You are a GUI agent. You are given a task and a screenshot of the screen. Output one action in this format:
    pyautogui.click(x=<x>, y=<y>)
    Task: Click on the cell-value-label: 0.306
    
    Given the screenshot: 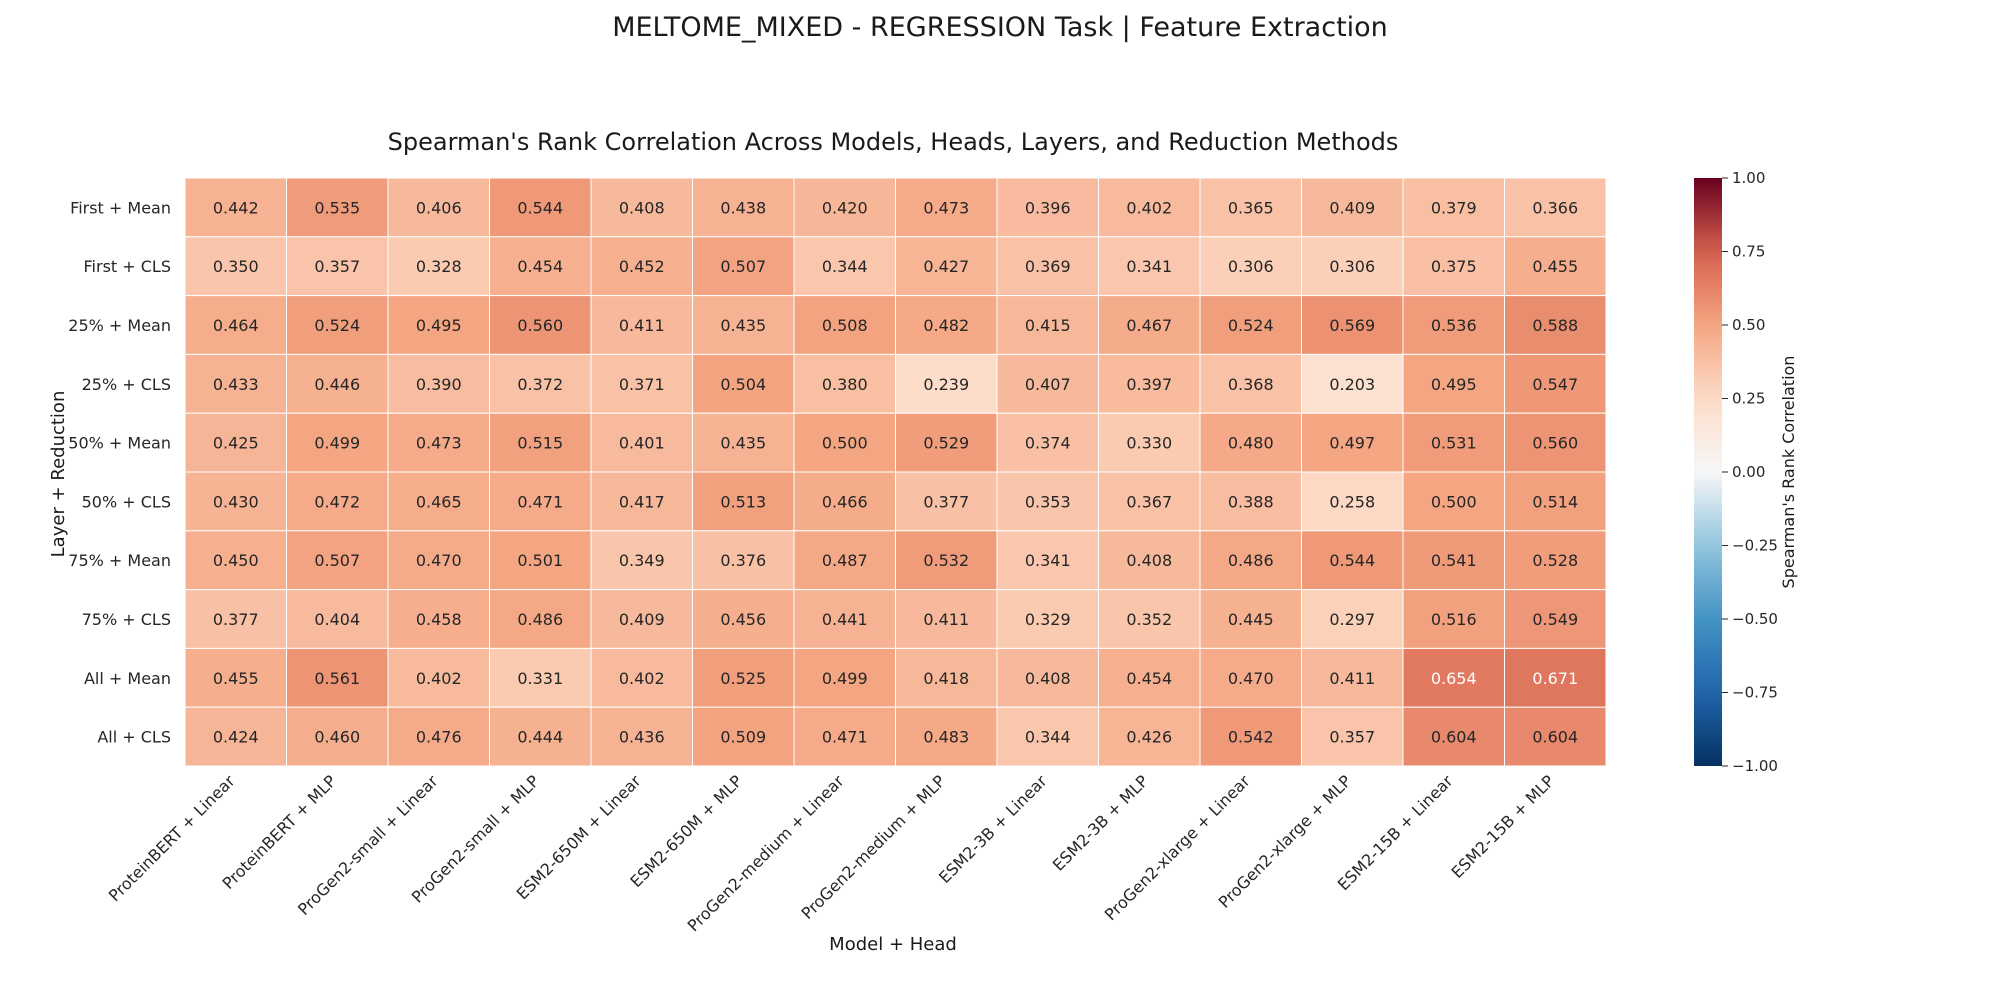 What is the action you would take?
    pyautogui.click(x=1251, y=266)
    